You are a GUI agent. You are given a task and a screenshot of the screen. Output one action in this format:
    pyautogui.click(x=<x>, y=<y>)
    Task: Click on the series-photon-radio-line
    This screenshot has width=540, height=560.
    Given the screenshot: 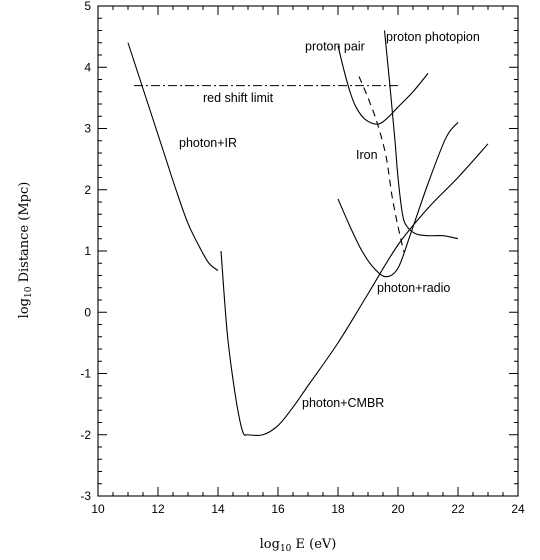 What is the action you would take?
    pyautogui.click(x=398, y=200)
    